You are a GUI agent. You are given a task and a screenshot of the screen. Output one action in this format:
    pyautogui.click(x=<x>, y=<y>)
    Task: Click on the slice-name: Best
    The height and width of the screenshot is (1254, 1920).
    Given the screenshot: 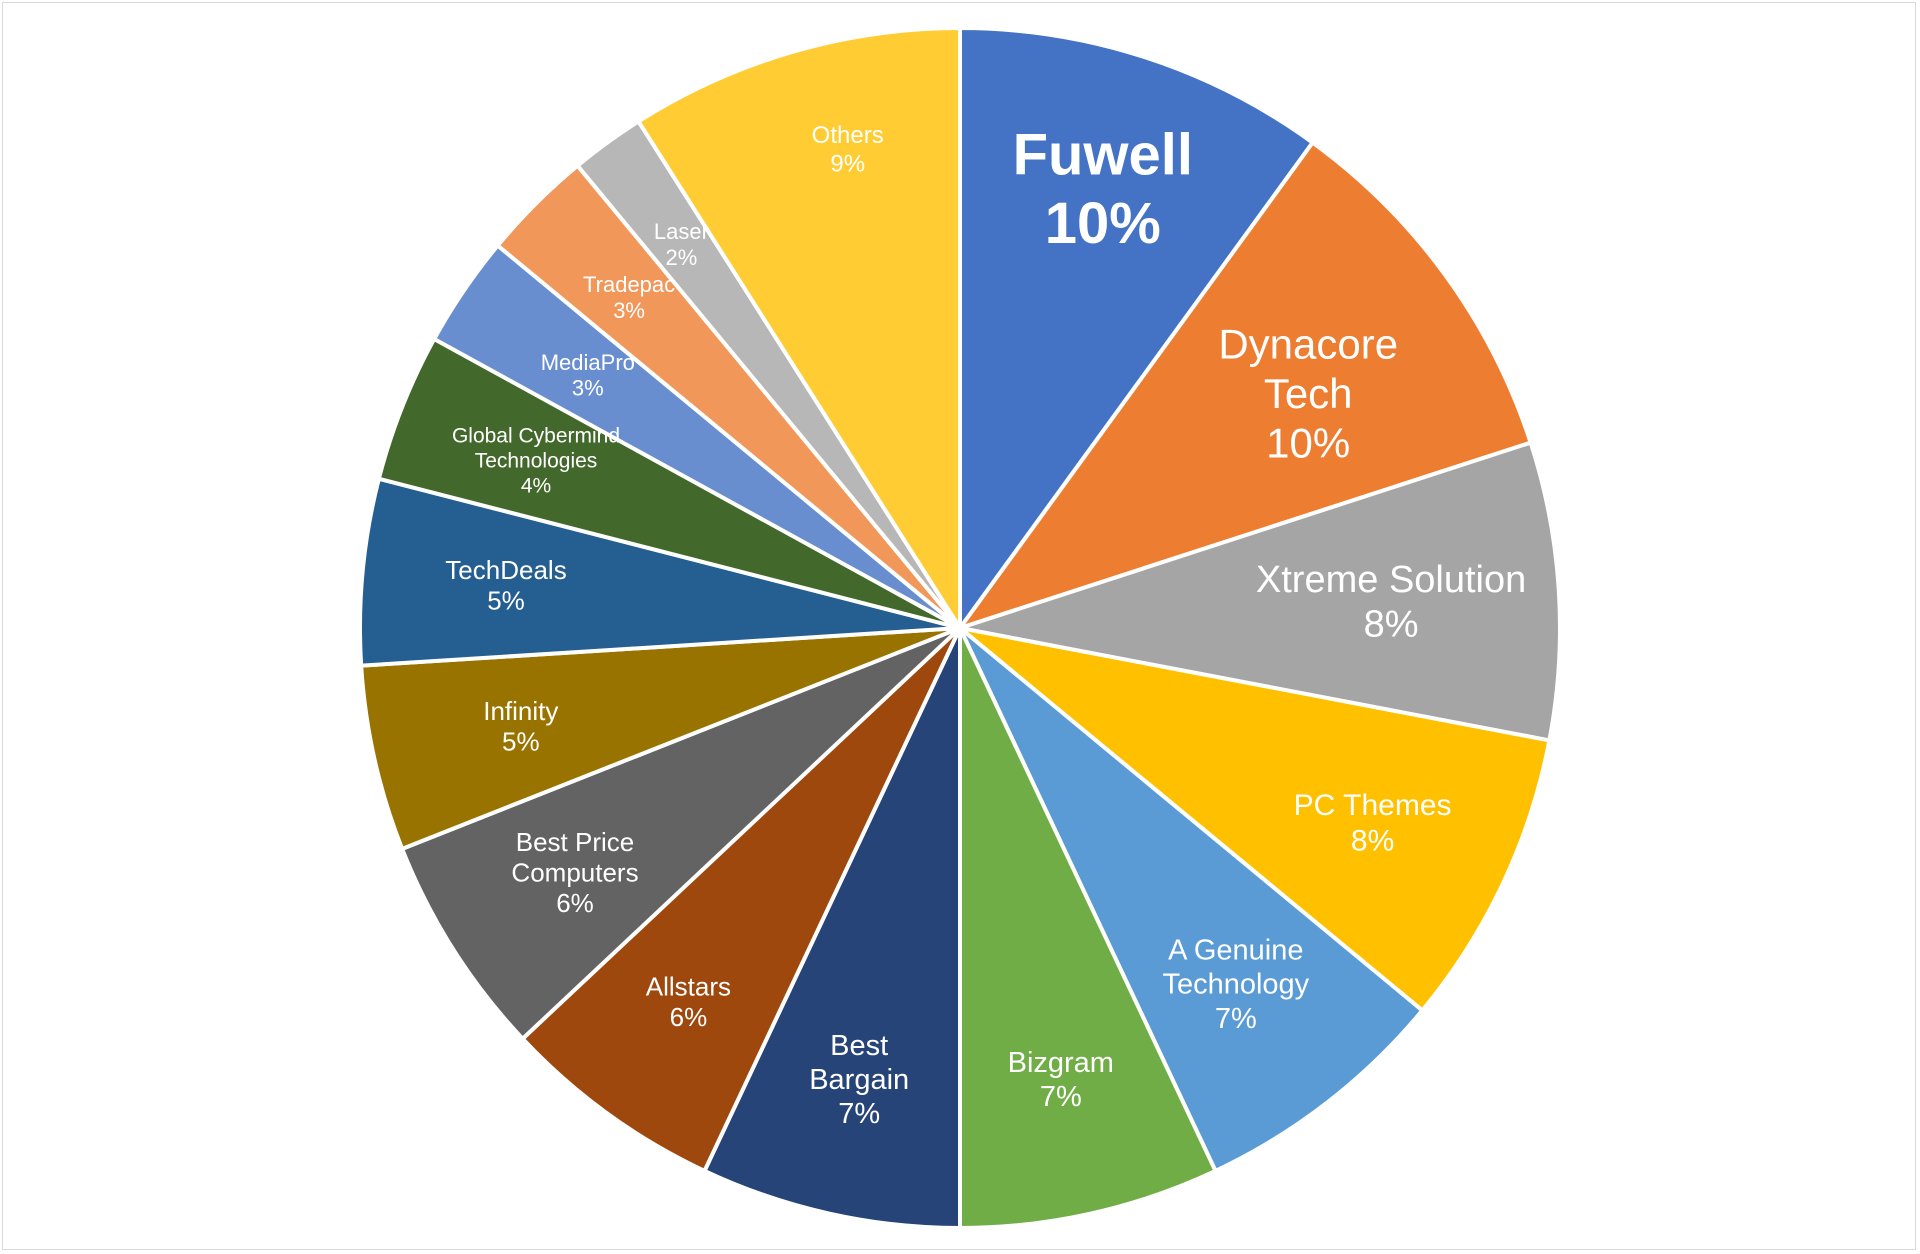 What is the action you would take?
    pyautogui.click(x=859, y=1046)
    